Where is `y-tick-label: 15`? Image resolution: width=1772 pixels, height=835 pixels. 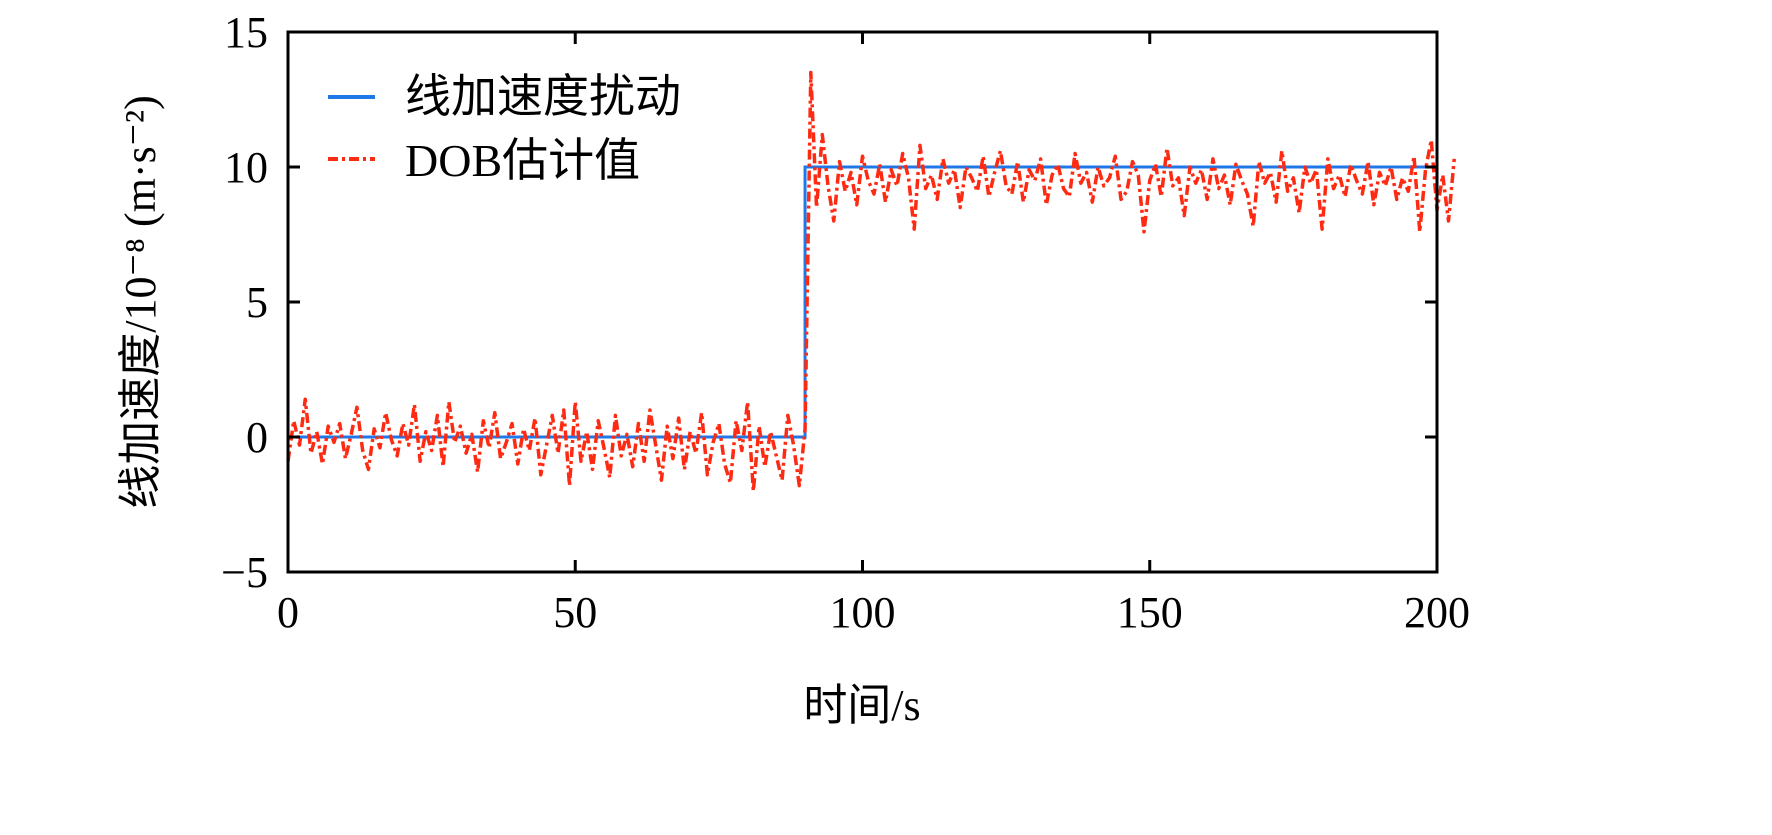
y-tick-label: 15 is located at coordinates (246, 32).